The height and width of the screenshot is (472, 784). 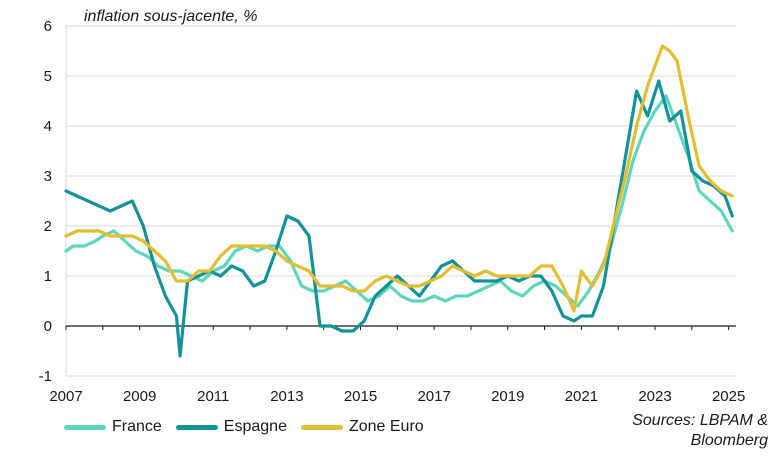 What do you see at coordinates (48, 326) in the screenshot?
I see `y-tick-label: 0` at bounding box center [48, 326].